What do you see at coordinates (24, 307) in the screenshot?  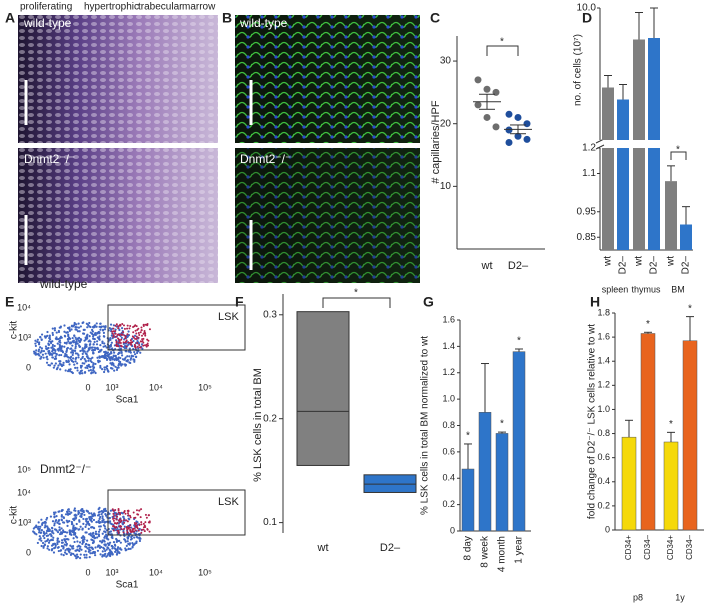 I see `y-tick-label: 10⁴` at bounding box center [24, 307].